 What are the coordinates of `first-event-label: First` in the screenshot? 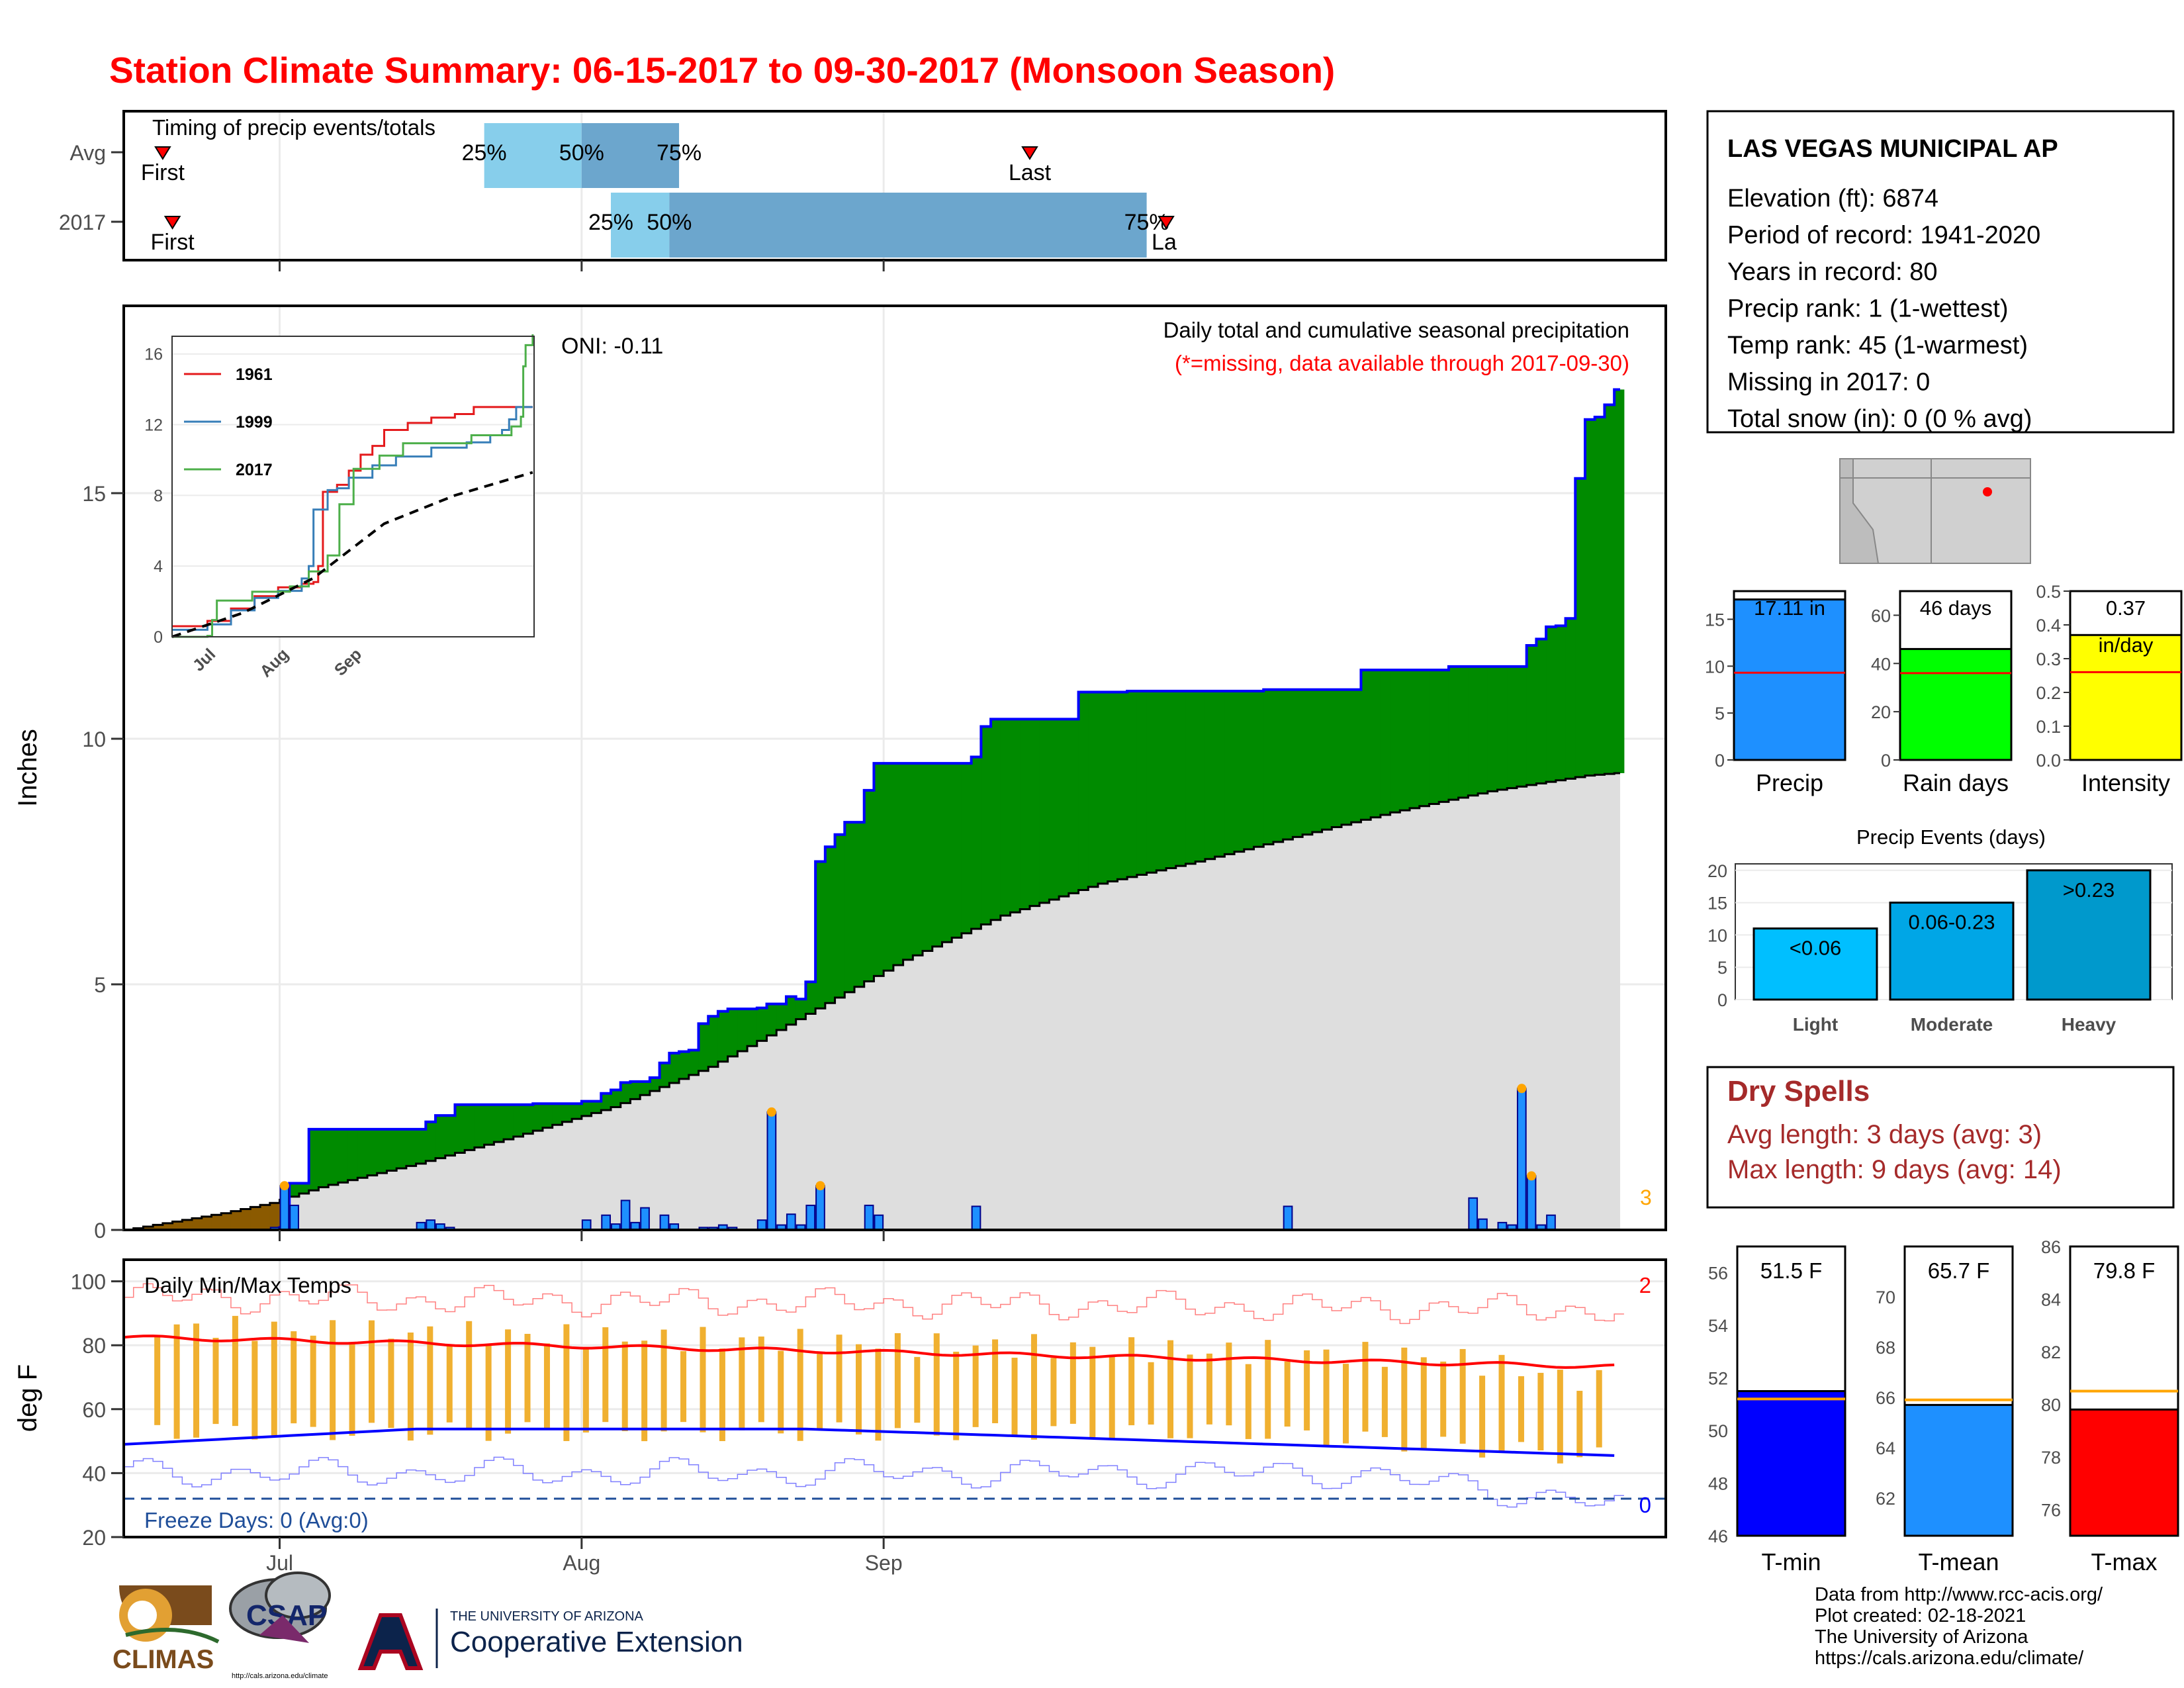 It's located at (173, 242).